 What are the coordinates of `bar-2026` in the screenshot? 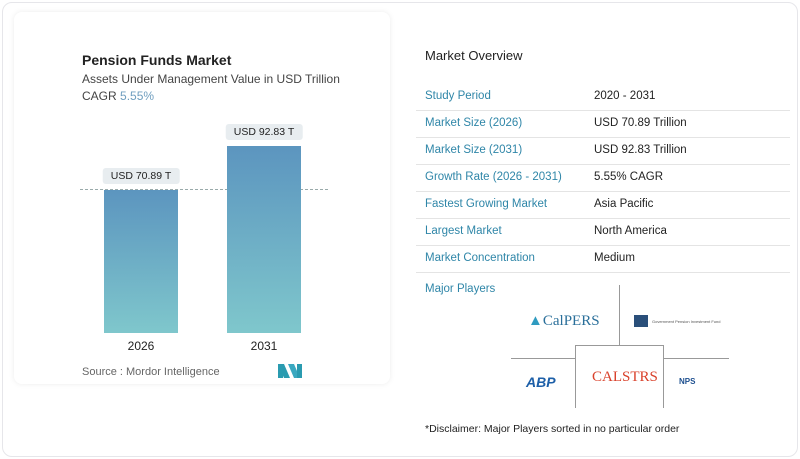 It's located at (141, 261).